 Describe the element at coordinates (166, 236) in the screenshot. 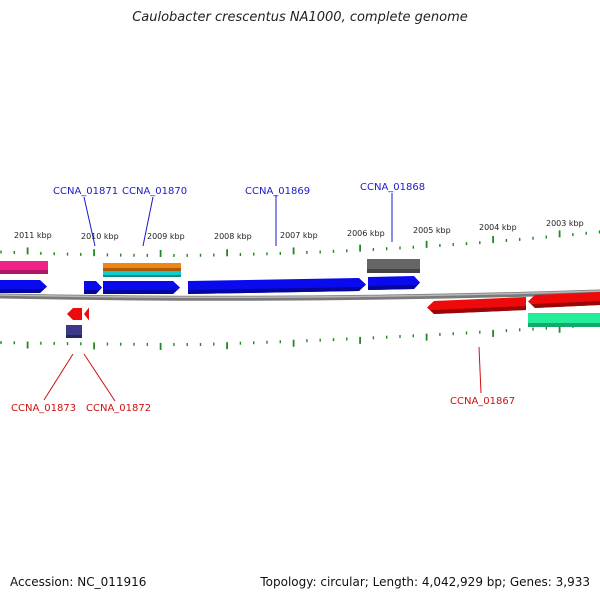

I see `scale-label: 2009 kbp` at that location.